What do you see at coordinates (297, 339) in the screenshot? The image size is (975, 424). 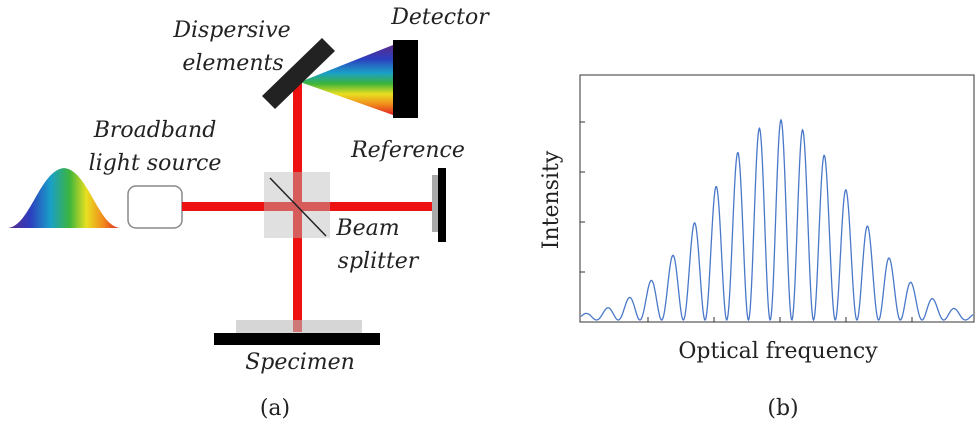 I see `specimen` at bounding box center [297, 339].